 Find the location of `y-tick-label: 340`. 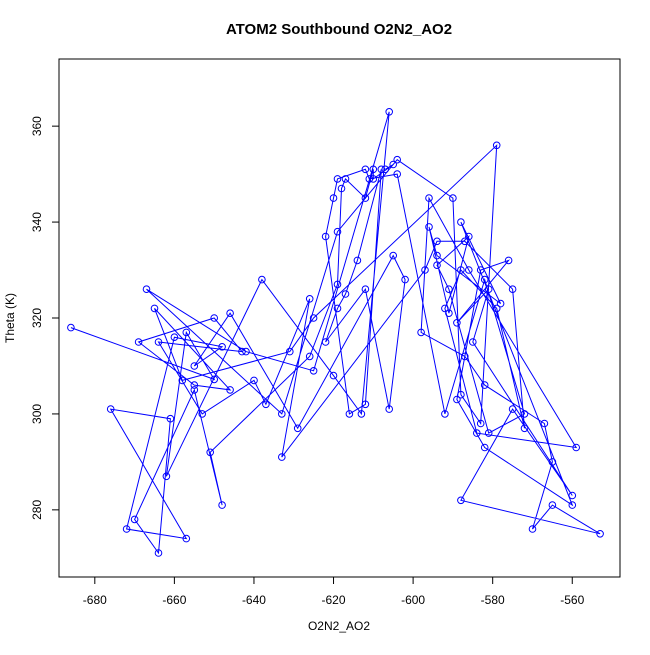

y-tick-label: 340 is located at coordinates (37, 222).